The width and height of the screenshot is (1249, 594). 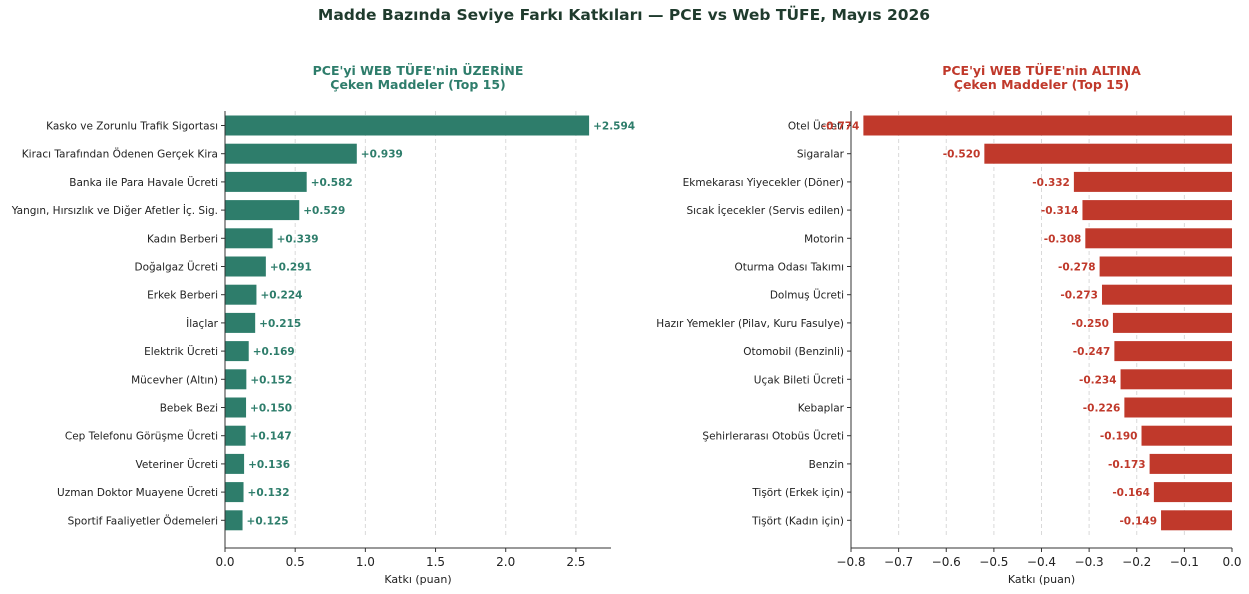 I want to click on value-label: +0.125, so click(x=268, y=521).